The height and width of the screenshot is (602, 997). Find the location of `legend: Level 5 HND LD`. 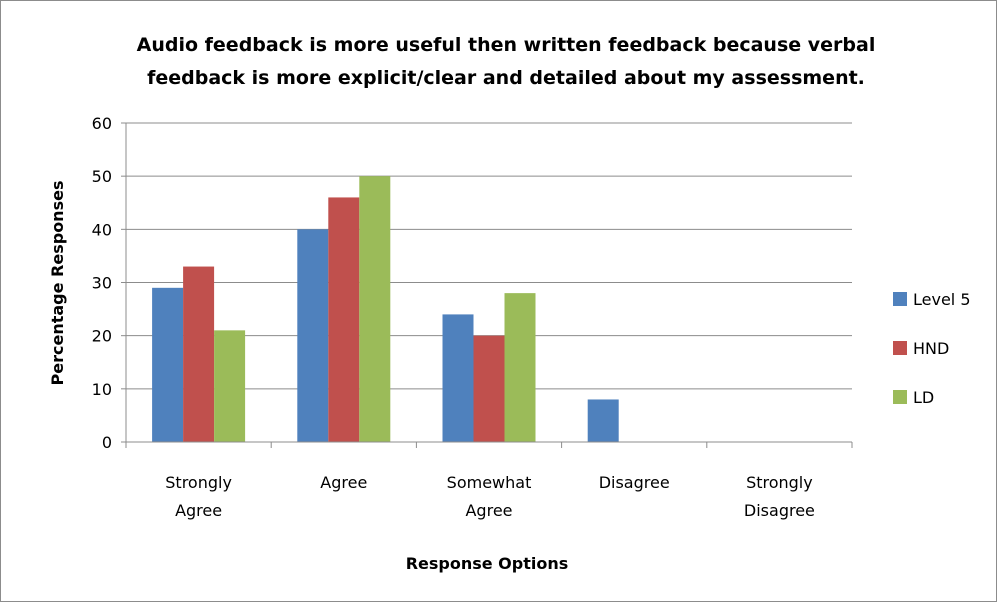

legend: Level 5 HND LD is located at coordinates (932, 348).